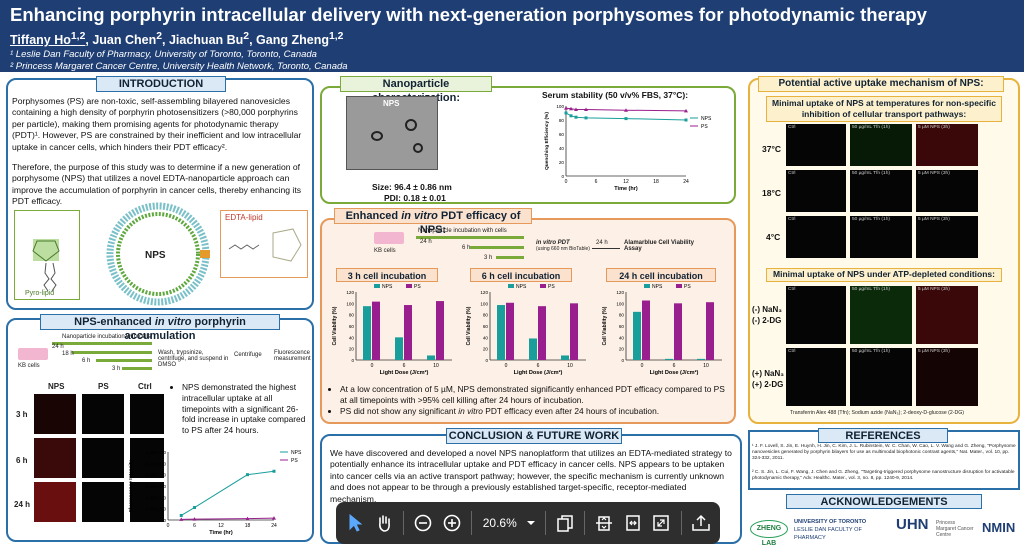 The image size is (1024, 551). I want to click on micrograph-37-nps: 5 µM NPS (3h), so click(947, 145).